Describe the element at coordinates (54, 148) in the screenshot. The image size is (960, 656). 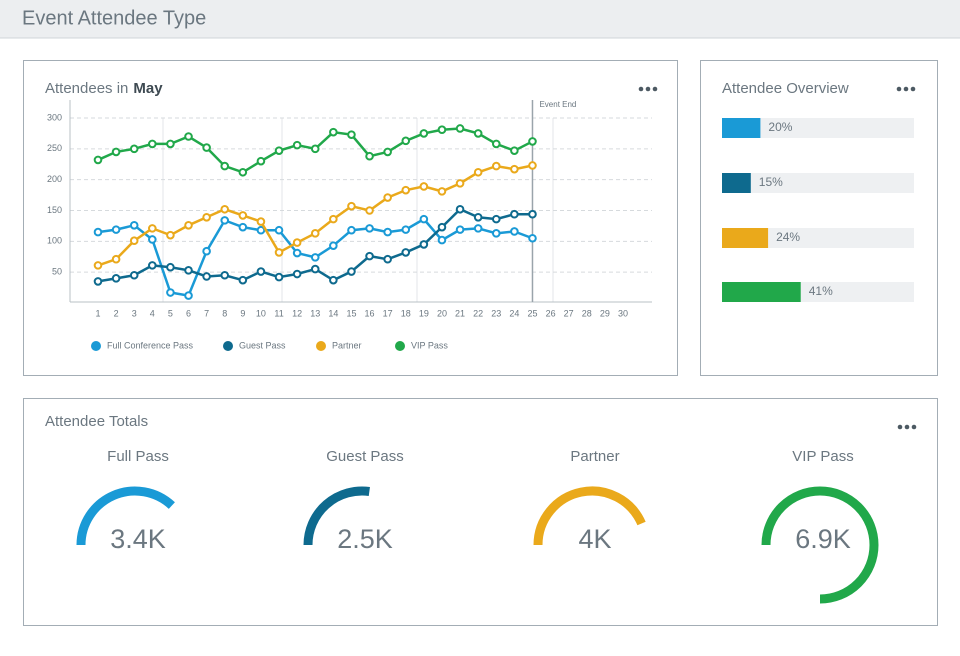
I see `y-tick-label: 250` at that location.